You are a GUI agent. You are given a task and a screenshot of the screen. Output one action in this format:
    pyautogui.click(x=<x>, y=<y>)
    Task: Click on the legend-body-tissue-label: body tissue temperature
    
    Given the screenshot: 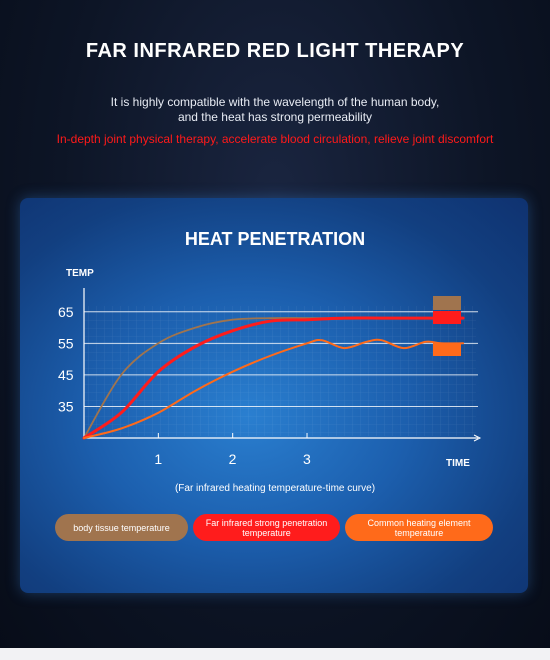 What is the action you would take?
    pyautogui.click(x=121, y=527)
    